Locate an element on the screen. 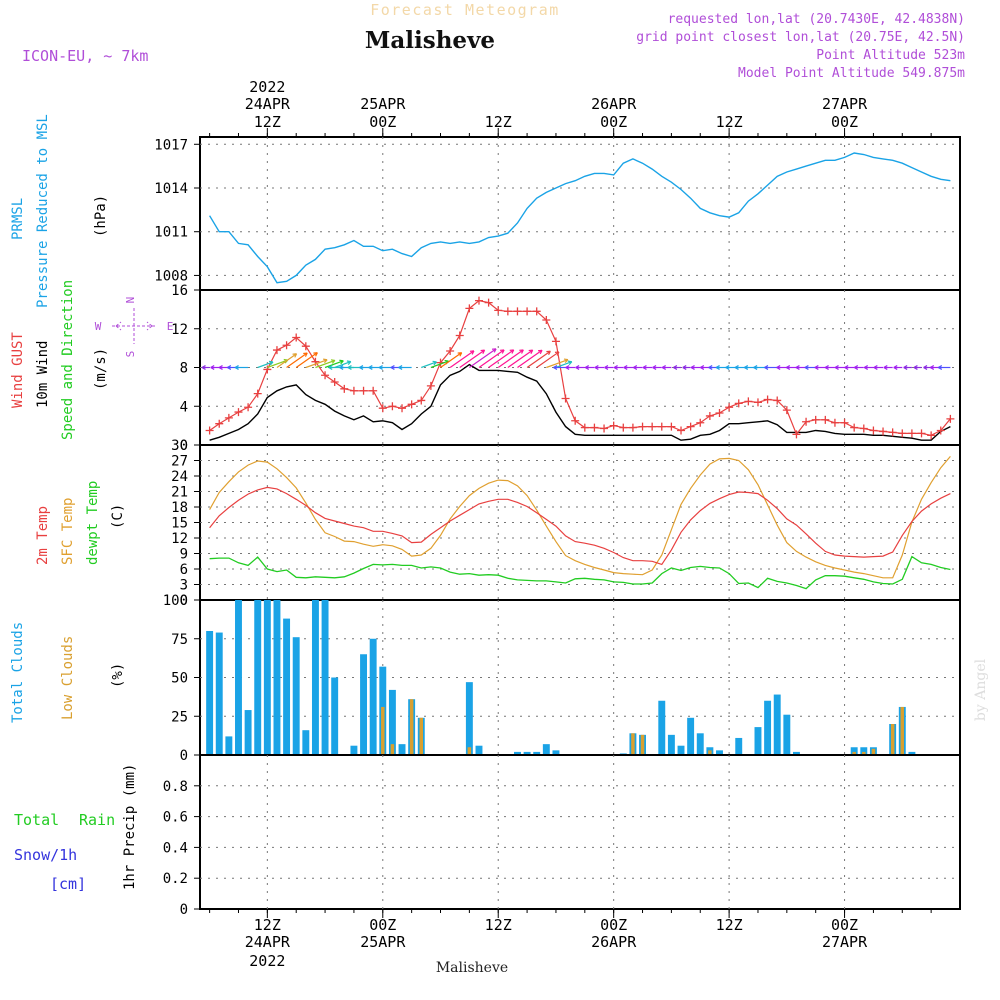 This screenshot has width=1000, height=1000. bottom-tick-date: 25APR is located at coordinates (383, 942).